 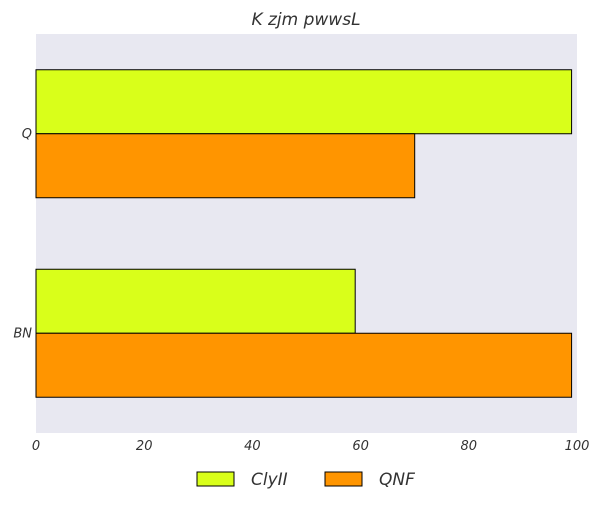 What do you see at coordinates (304, 102) in the screenshot?
I see `bar-clyii-q` at bounding box center [304, 102].